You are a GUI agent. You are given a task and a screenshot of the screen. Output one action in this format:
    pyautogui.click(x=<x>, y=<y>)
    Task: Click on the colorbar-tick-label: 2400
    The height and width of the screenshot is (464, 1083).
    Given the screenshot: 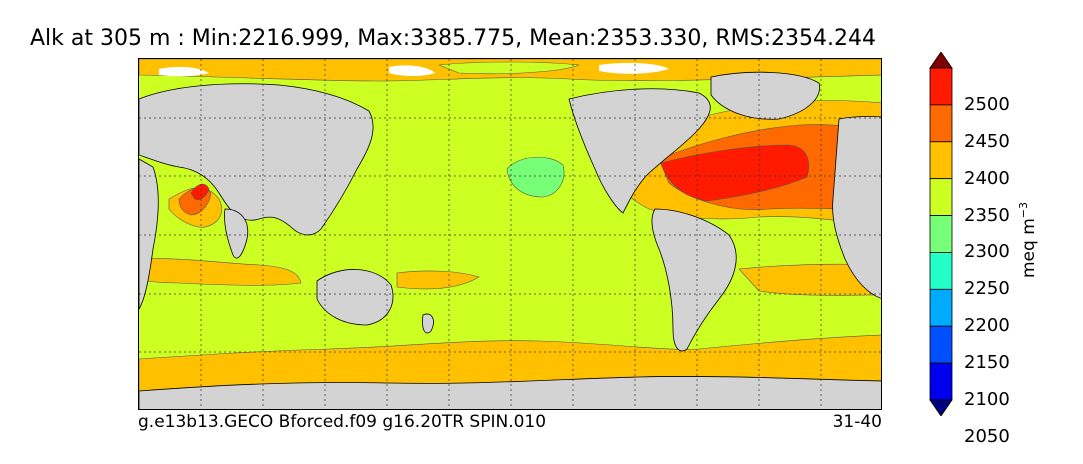 What is the action you would take?
    pyautogui.click(x=987, y=178)
    